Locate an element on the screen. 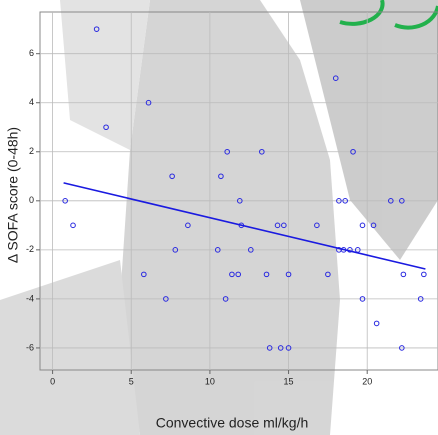 The width and height of the screenshot is (438, 435). y-tick-label: -4 is located at coordinates (30, 298).